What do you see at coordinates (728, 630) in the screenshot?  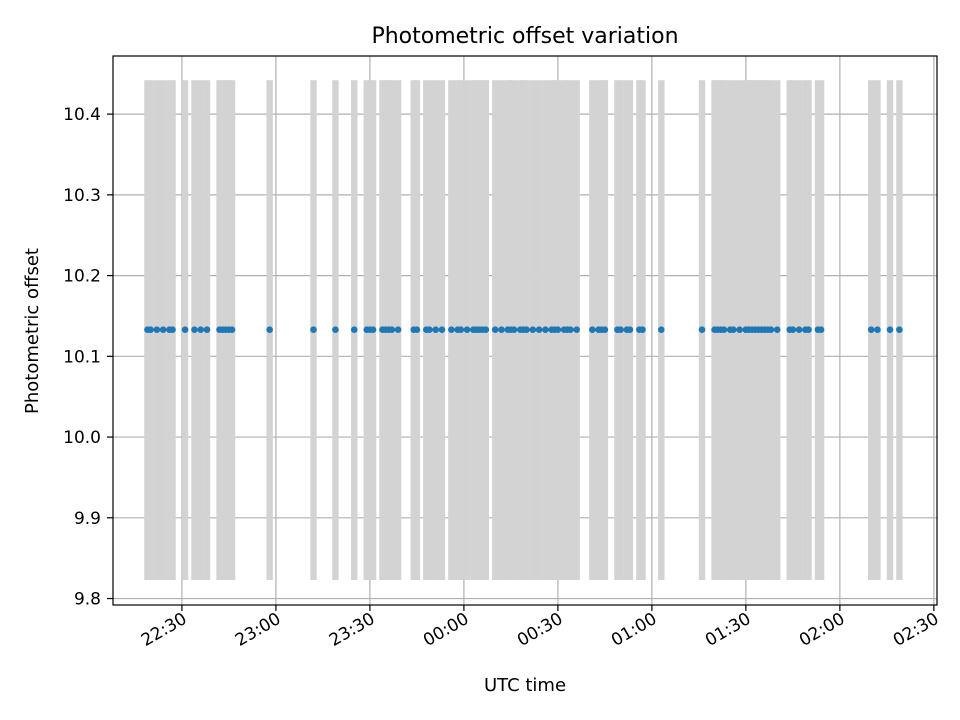 I see `x-tick-label: 01:30` at bounding box center [728, 630].